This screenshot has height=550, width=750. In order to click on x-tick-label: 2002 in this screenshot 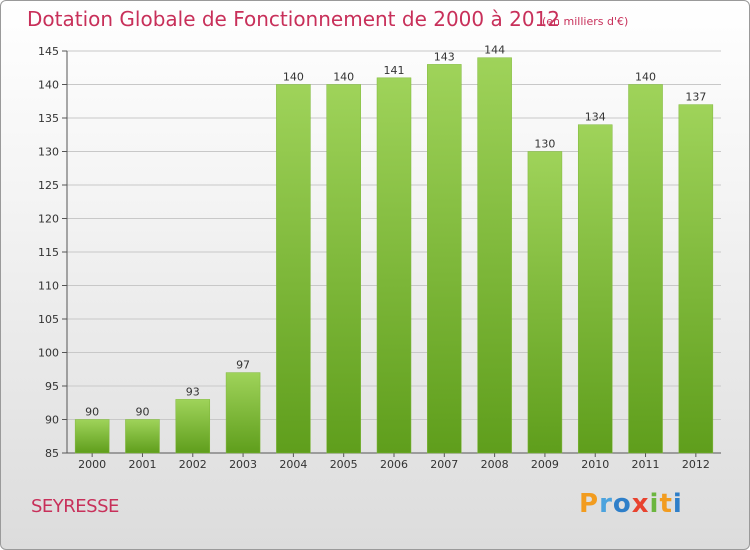, I will do `click(193, 464)`.